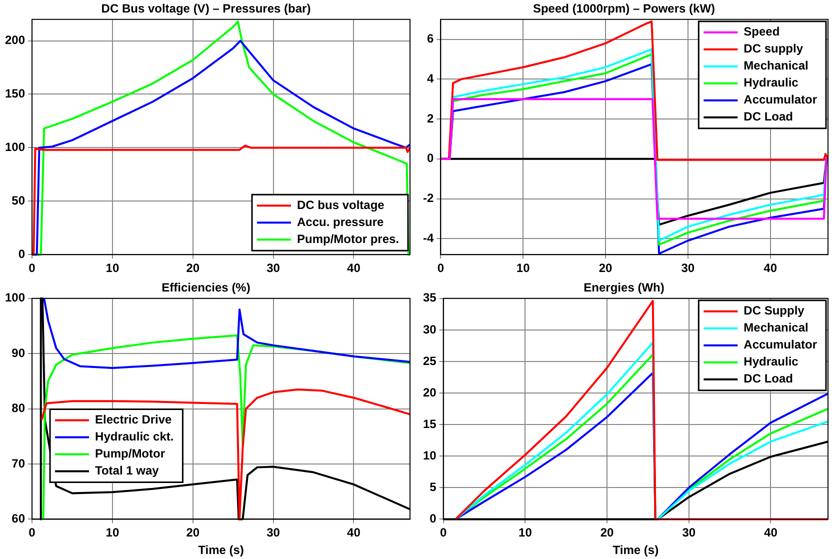  Describe the element at coordinates (430, 79) in the screenshot. I see `y-tick-label: 4` at that location.